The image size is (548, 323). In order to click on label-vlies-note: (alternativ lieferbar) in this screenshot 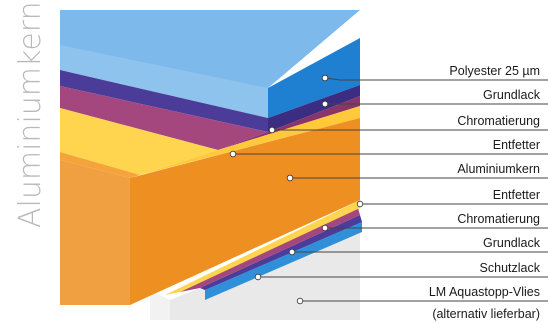, I will do `click(486, 314)`.